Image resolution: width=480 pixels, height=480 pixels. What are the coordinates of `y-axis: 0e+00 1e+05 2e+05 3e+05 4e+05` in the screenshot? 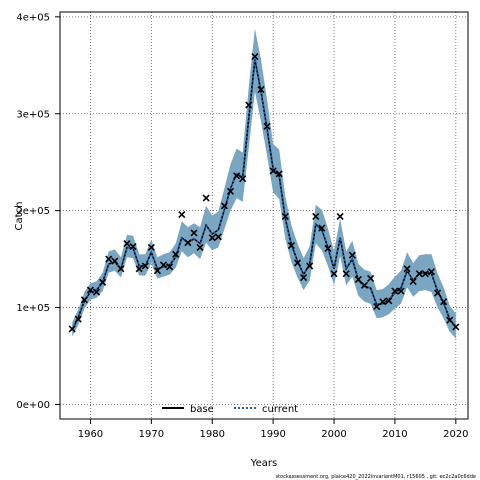 It's located at (38, 211).